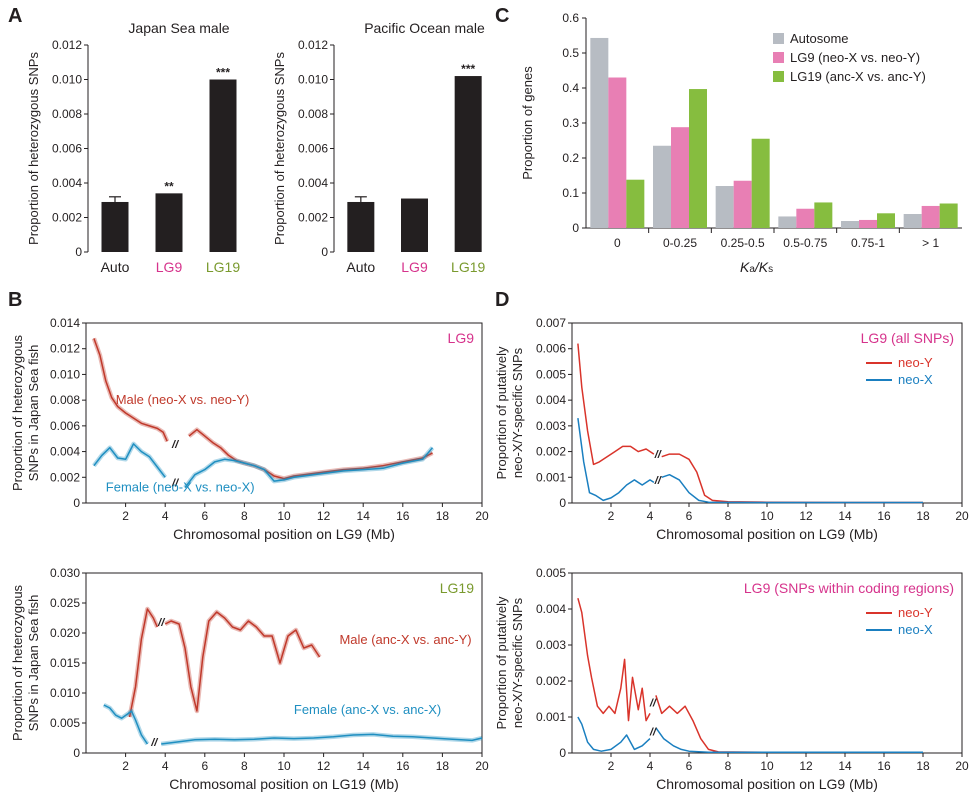  I want to click on y-tick-label: 0.006, so click(67, 149).